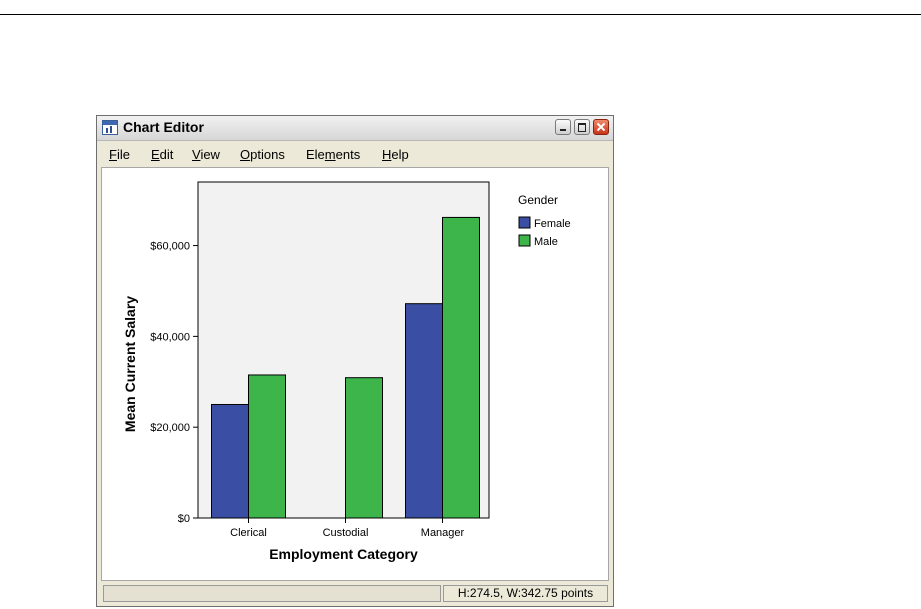  Describe the element at coordinates (582, 127) in the screenshot. I see `maximize-icon` at that location.